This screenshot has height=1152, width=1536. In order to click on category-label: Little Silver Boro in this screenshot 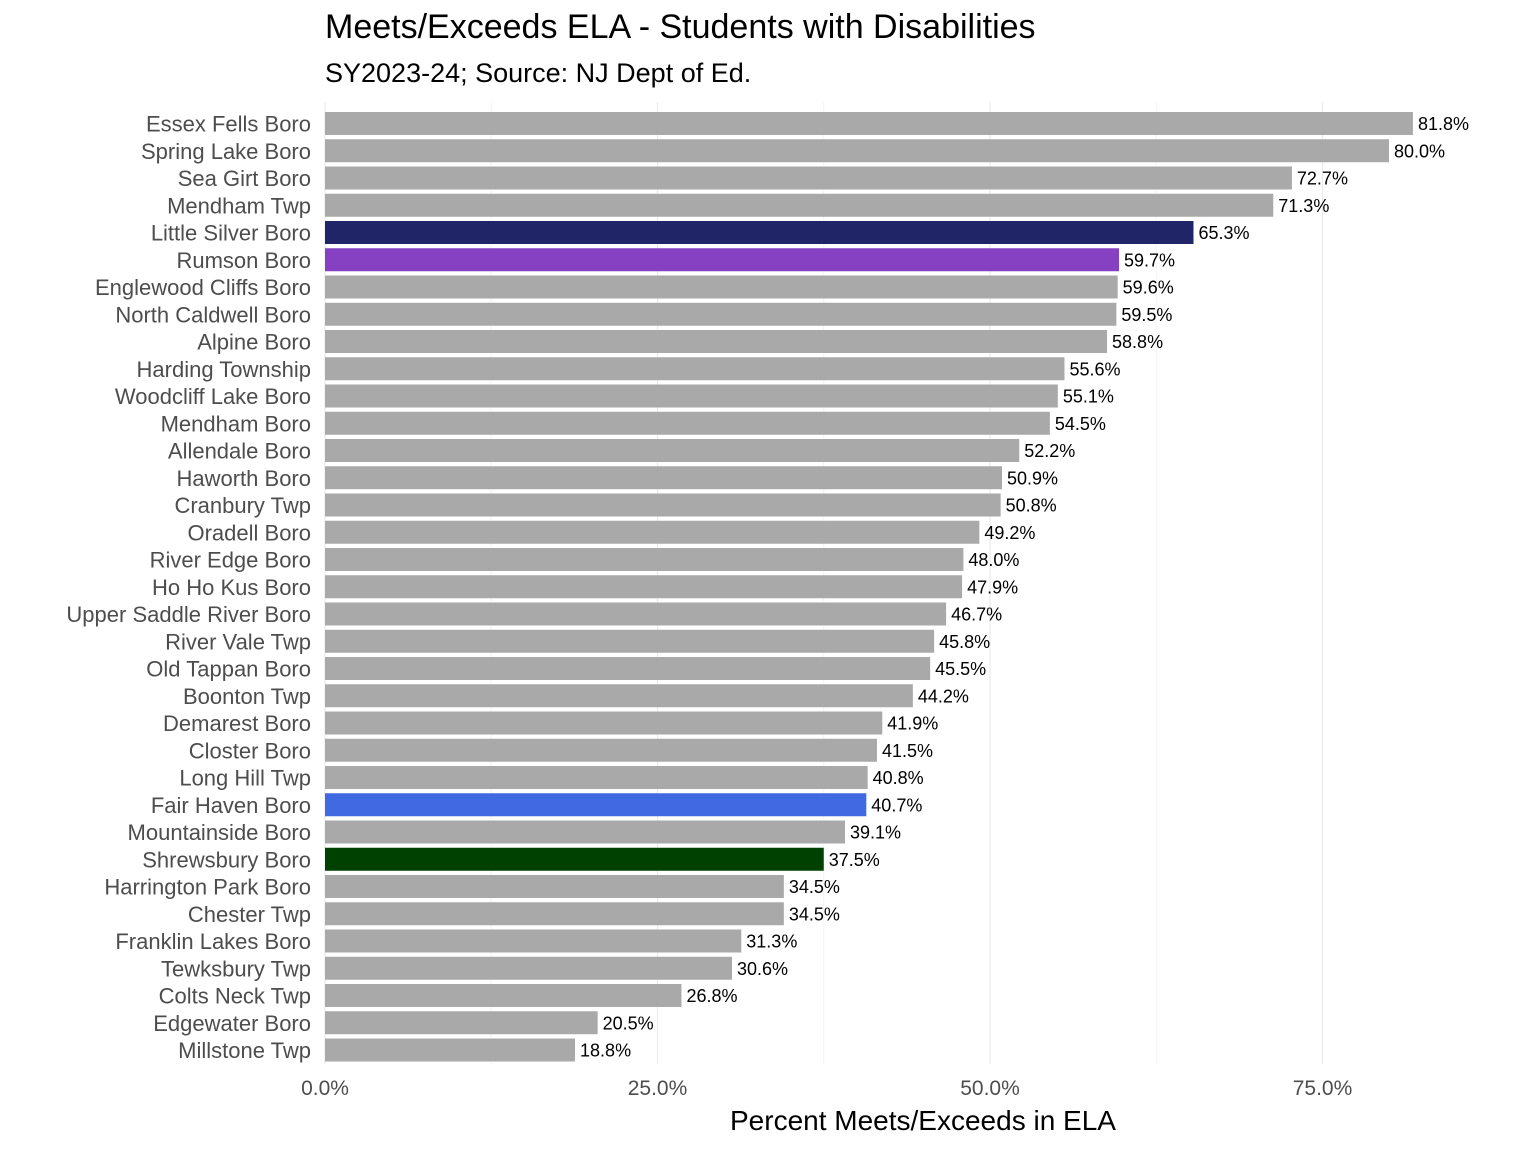, I will do `click(231, 233)`.